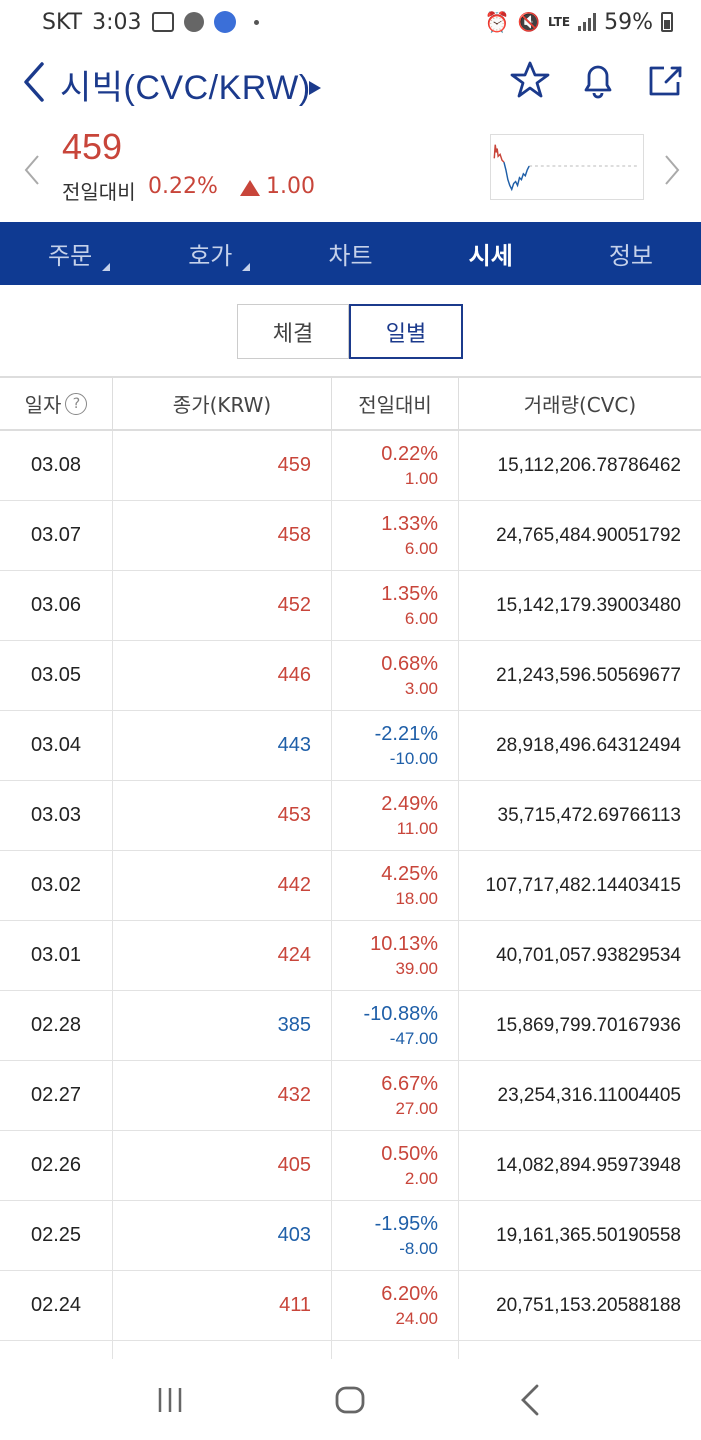 The width and height of the screenshot is (701, 1440). What do you see at coordinates (56, 815) in the screenshot?
I see `row-date: 03.03` at bounding box center [56, 815].